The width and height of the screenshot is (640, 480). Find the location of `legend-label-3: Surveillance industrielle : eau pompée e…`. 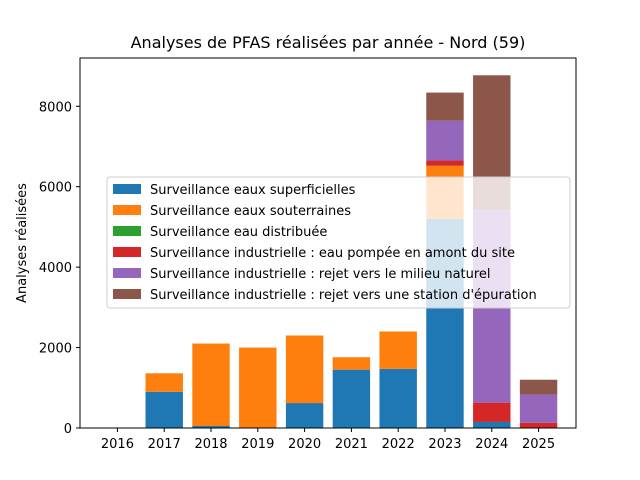

legend-label-3: Surveillance industrielle : eau pompée e… is located at coordinates (332, 253).